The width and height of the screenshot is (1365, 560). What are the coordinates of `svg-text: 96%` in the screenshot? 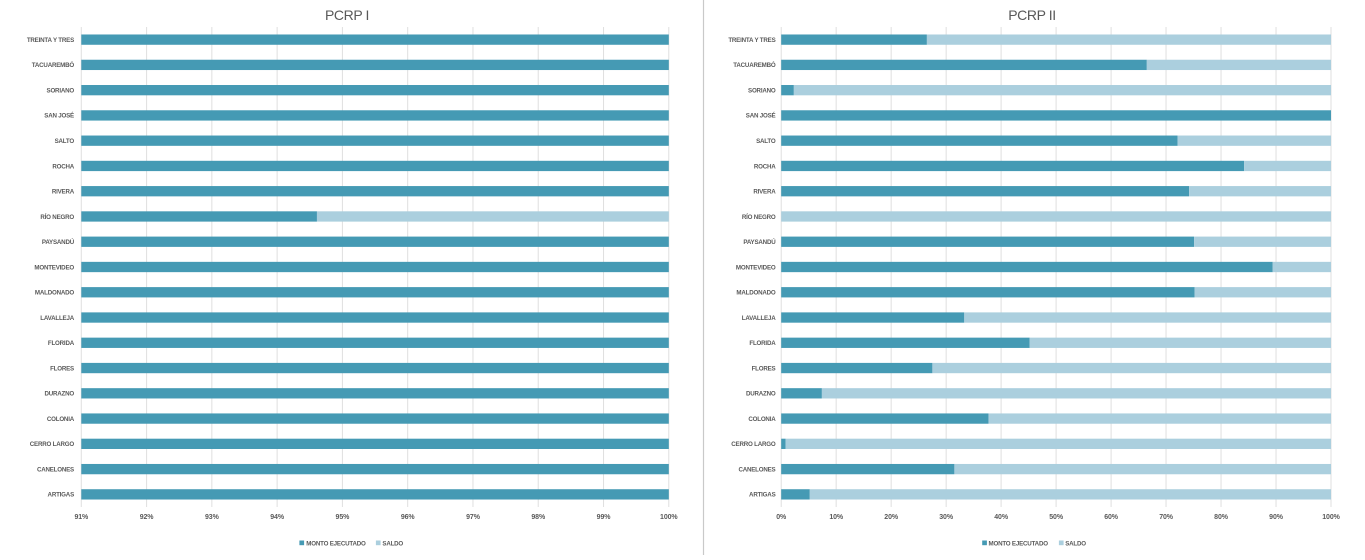 It's located at (408, 517).